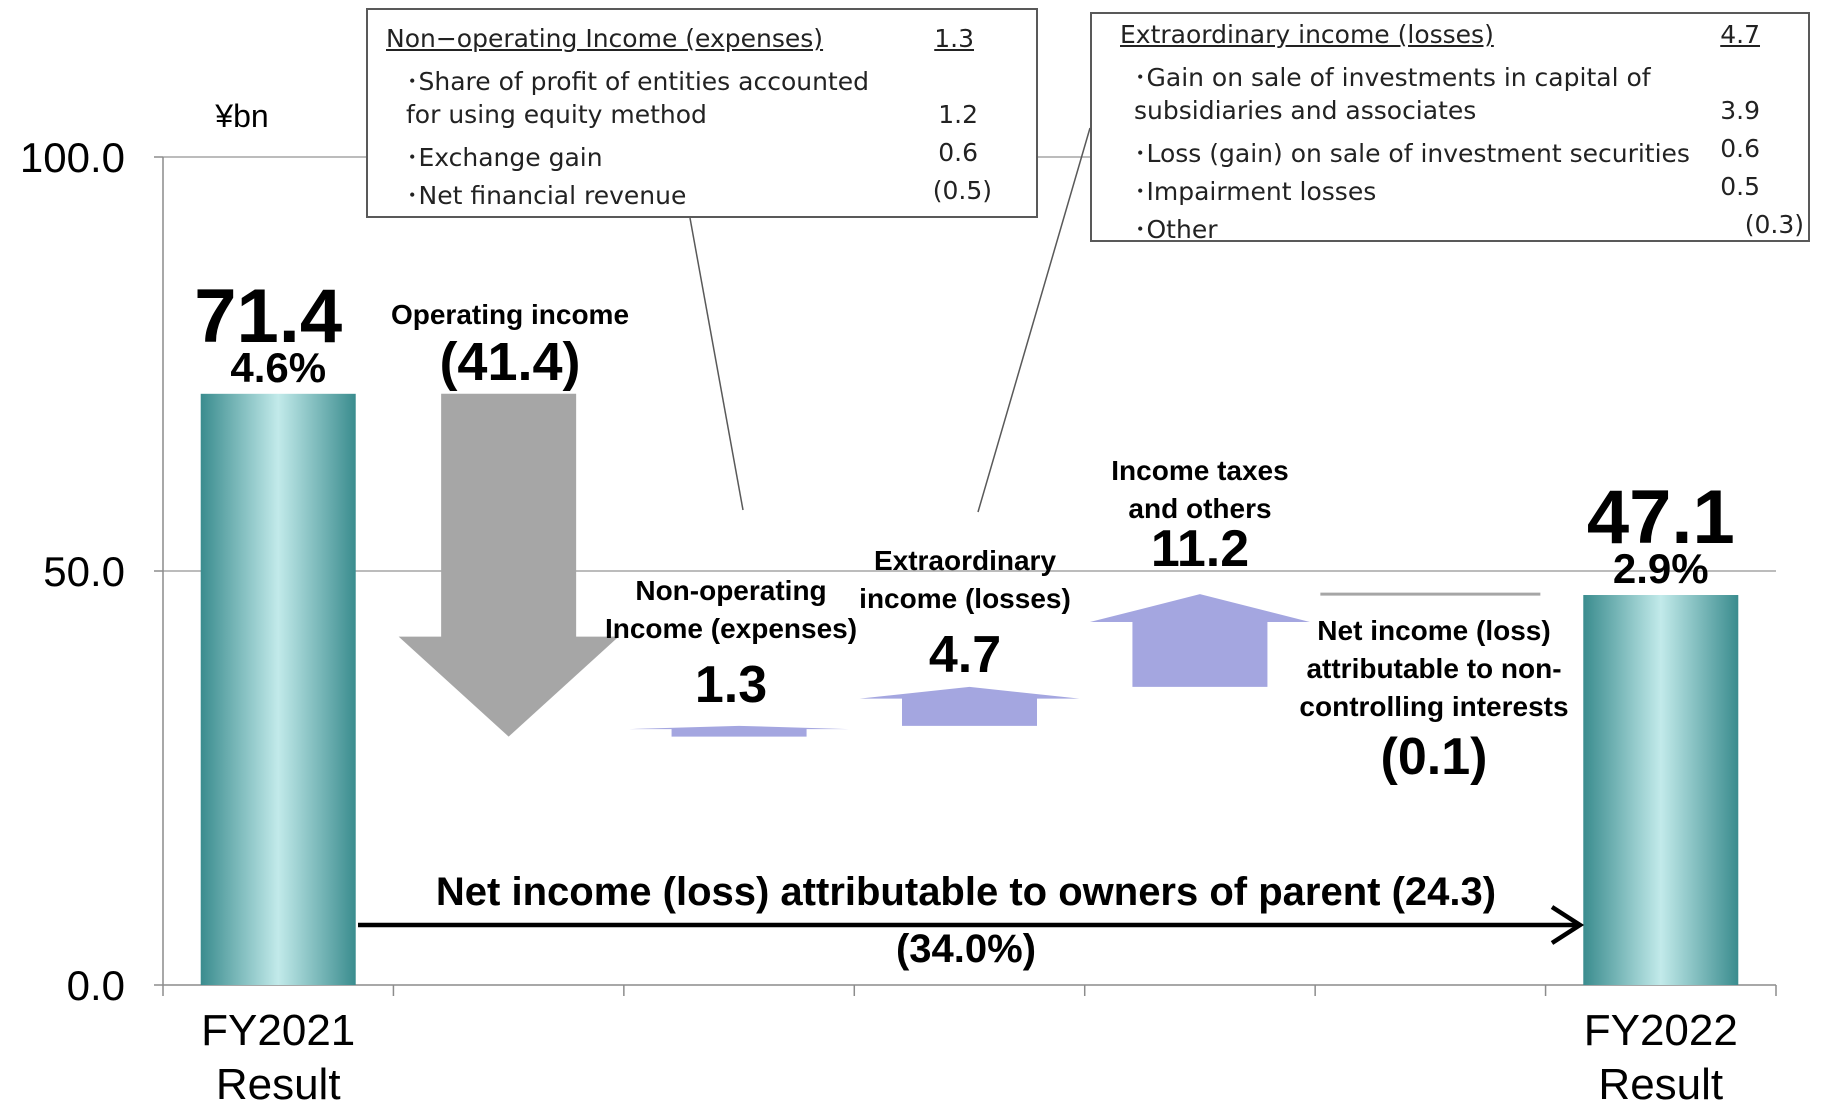  What do you see at coordinates (966, 949) in the screenshot?
I see `annotation-subtext: (34.0%)` at bounding box center [966, 949].